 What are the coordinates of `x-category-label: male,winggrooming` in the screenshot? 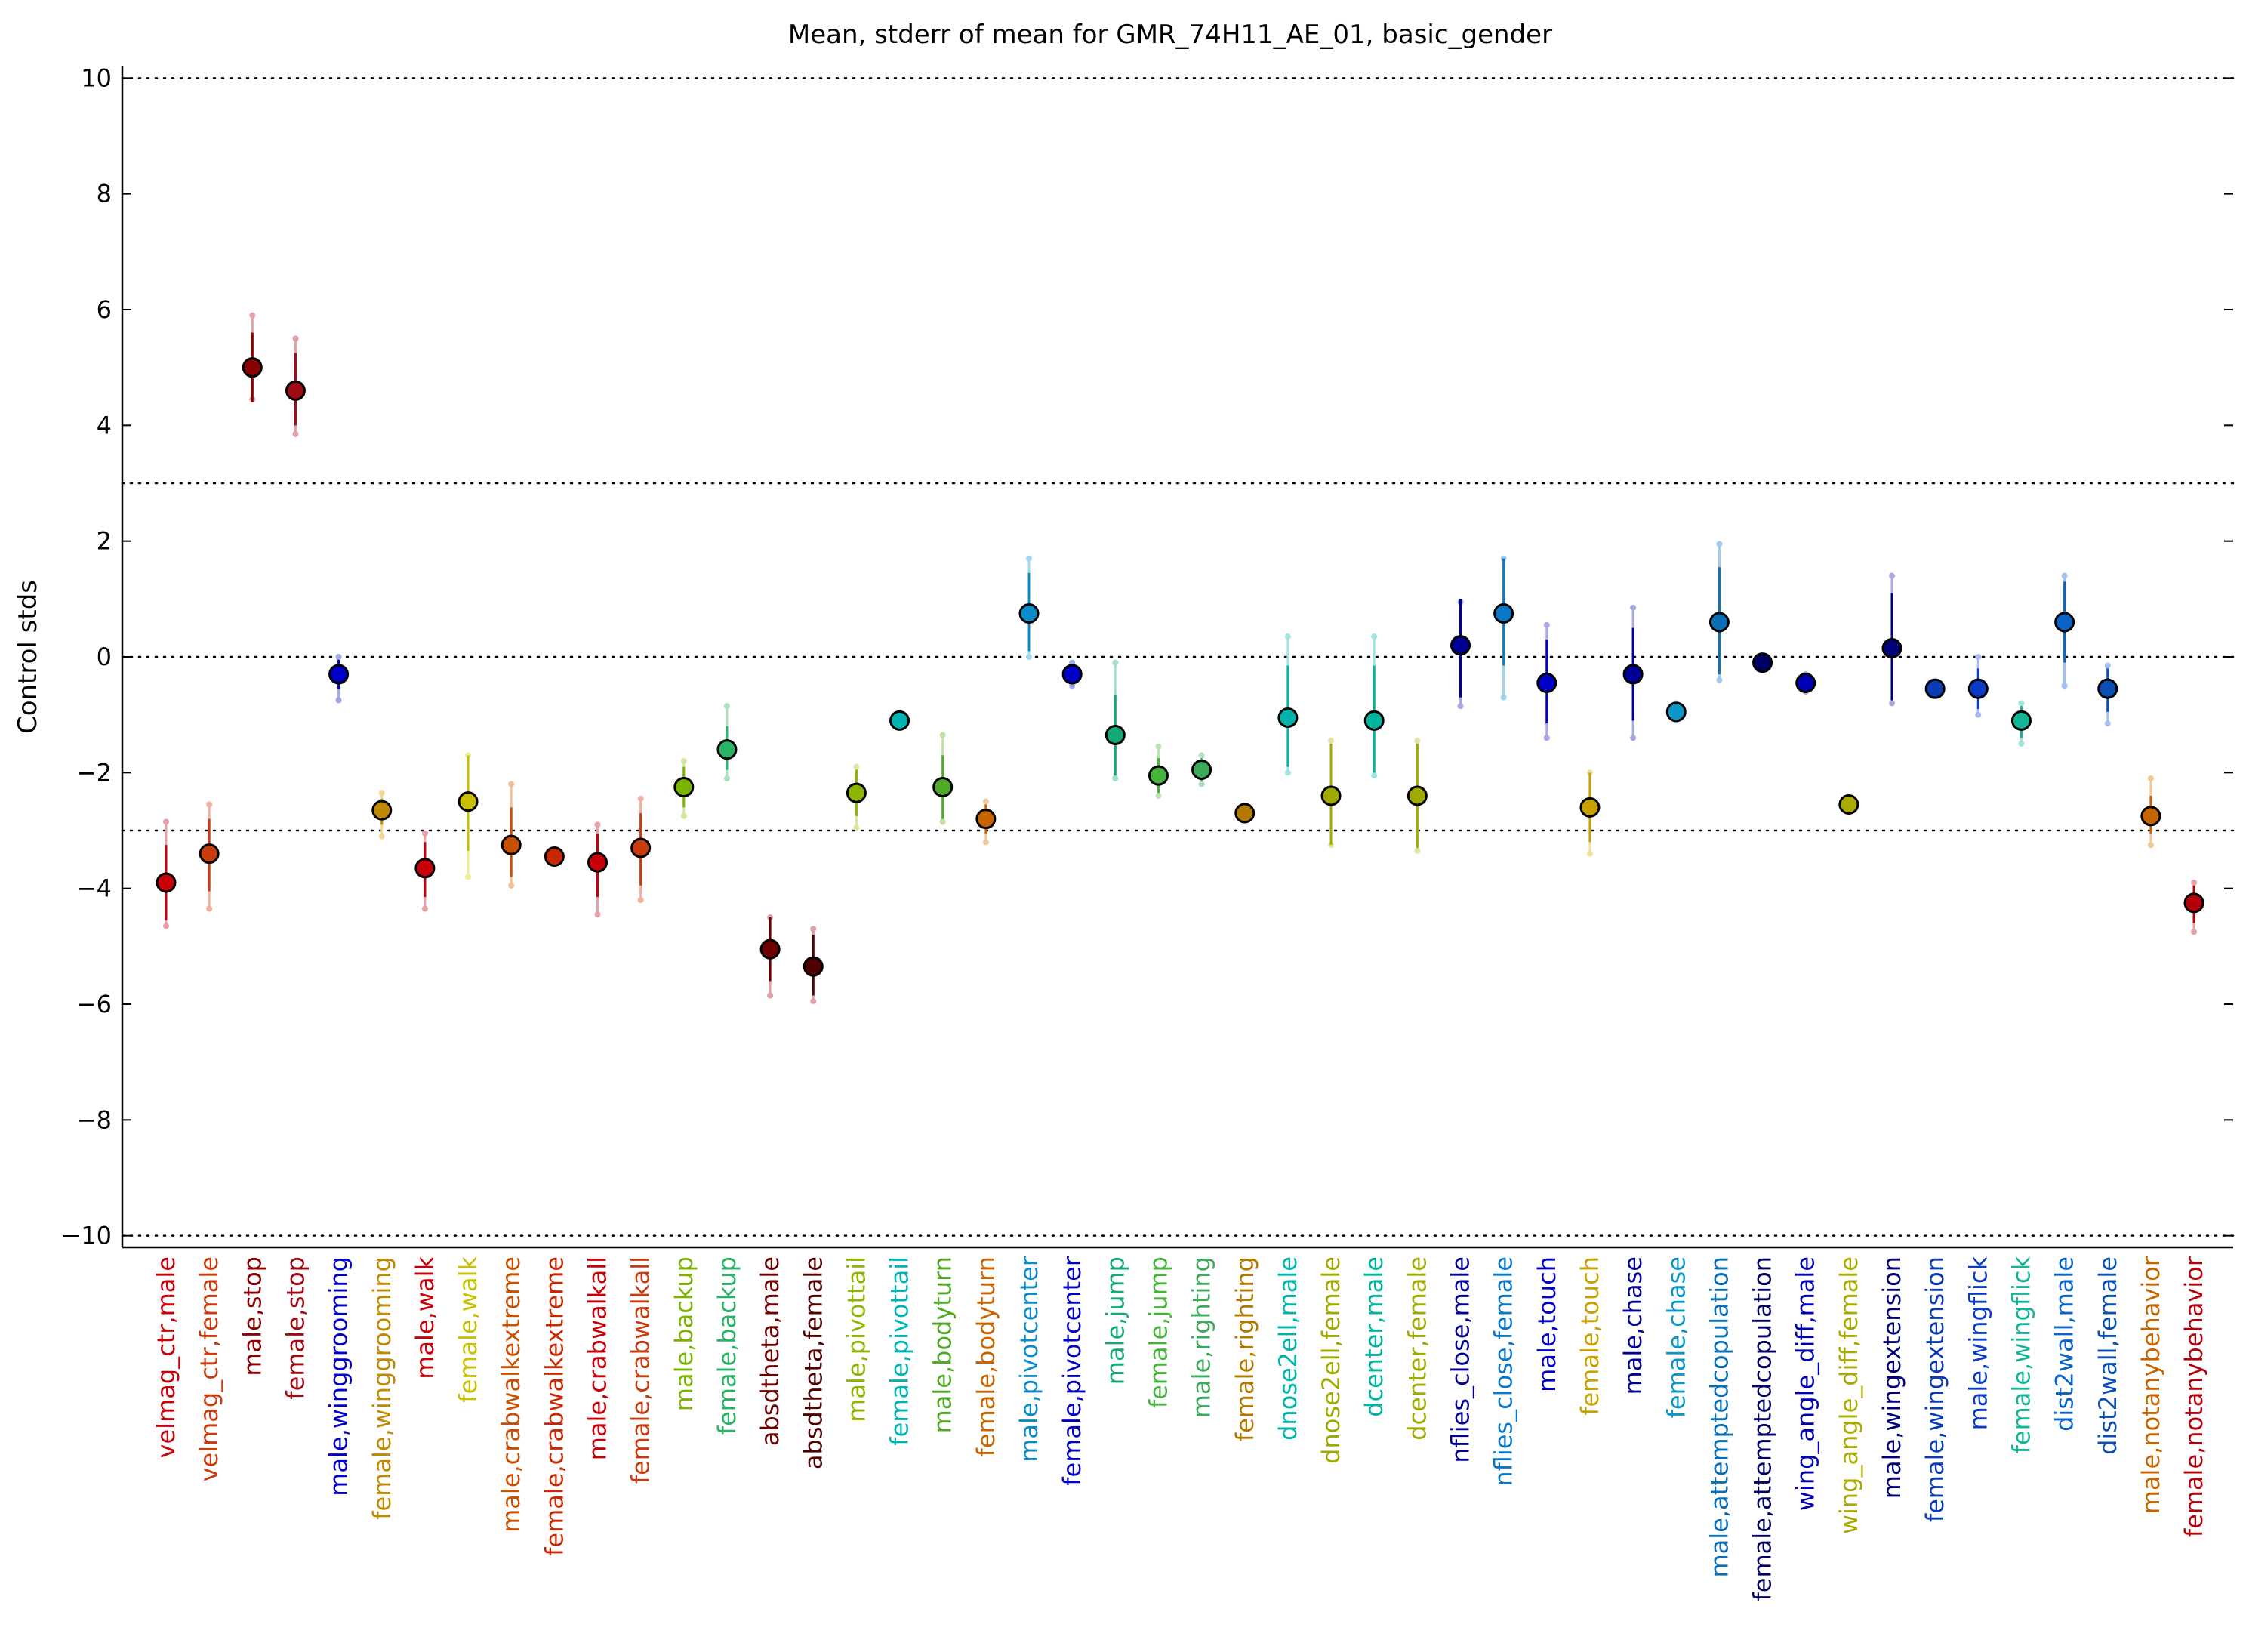 It's located at (339, 1376).